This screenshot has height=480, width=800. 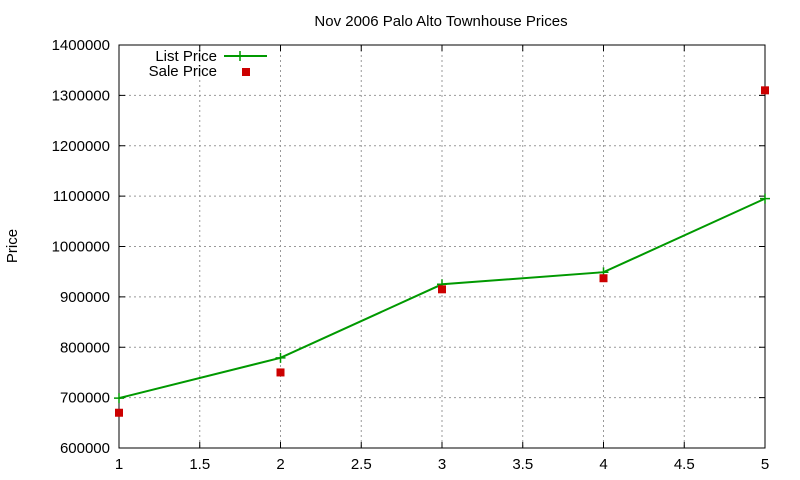 What do you see at coordinates (81, 196) in the screenshot?
I see `y-tick-label: 1100000` at bounding box center [81, 196].